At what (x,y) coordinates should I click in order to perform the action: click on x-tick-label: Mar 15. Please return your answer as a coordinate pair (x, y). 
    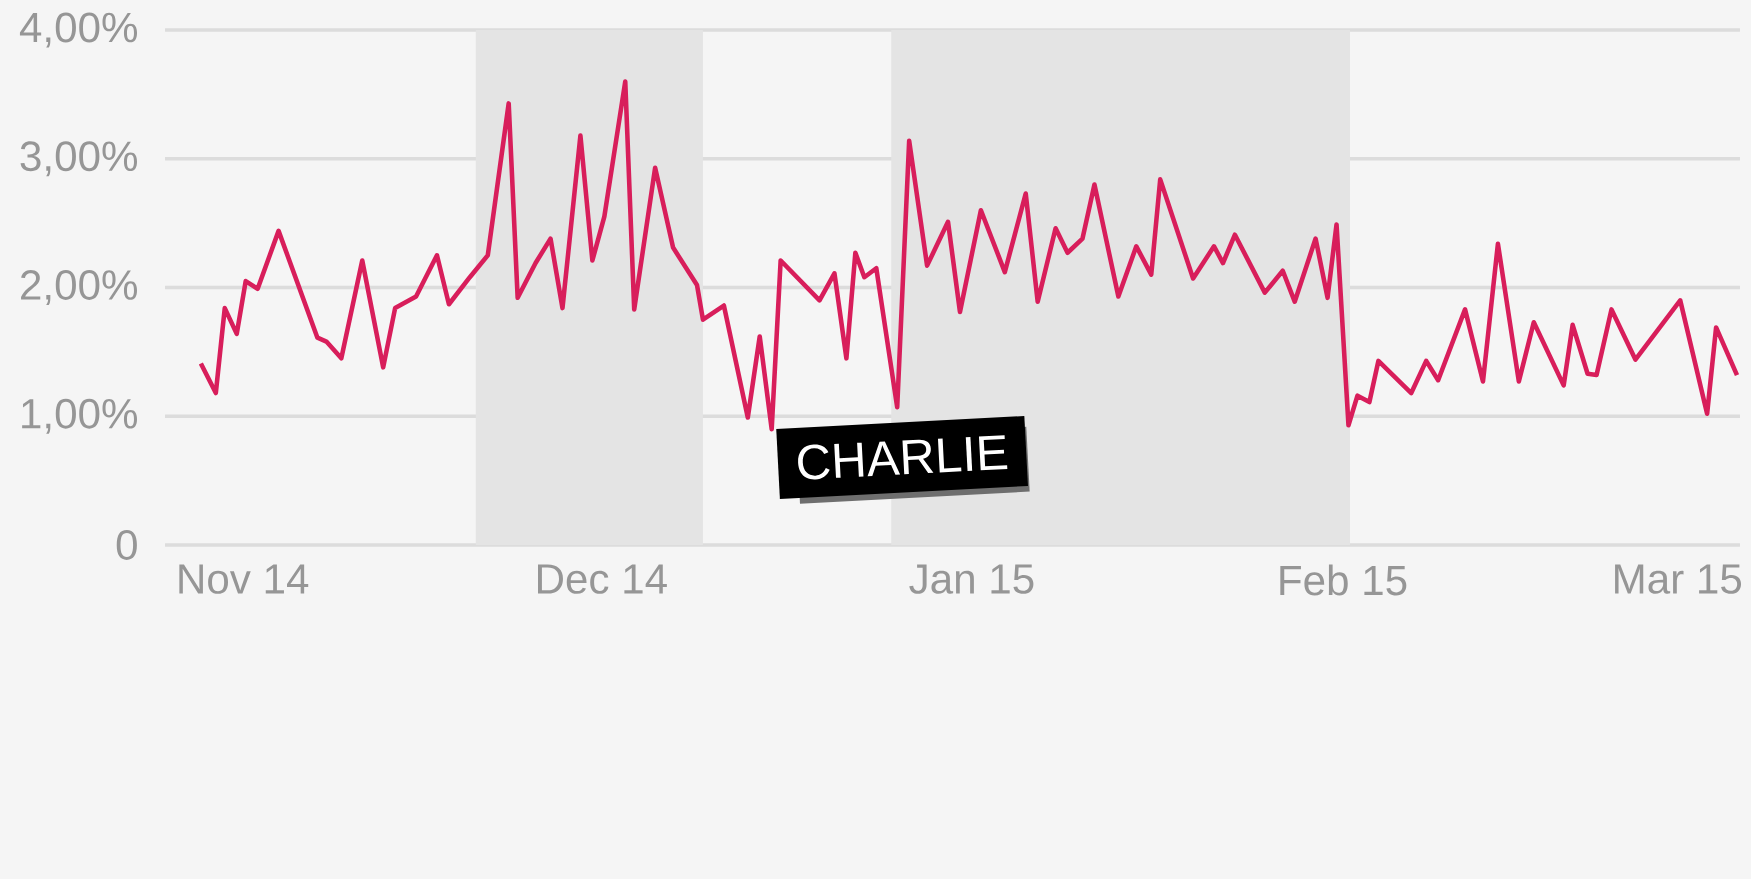
    Looking at the image, I should click on (1678, 579).